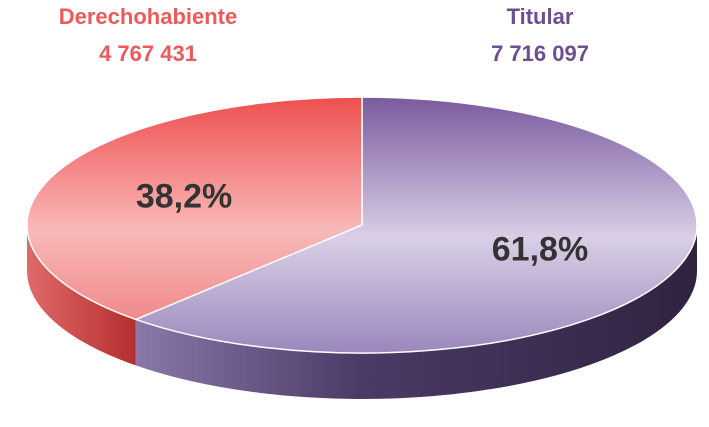 This screenshot has width=709, height=427. Describe the element at coordinates (148, 53) in the screenshot. I see `legend-count: 4 767 431` at that location.